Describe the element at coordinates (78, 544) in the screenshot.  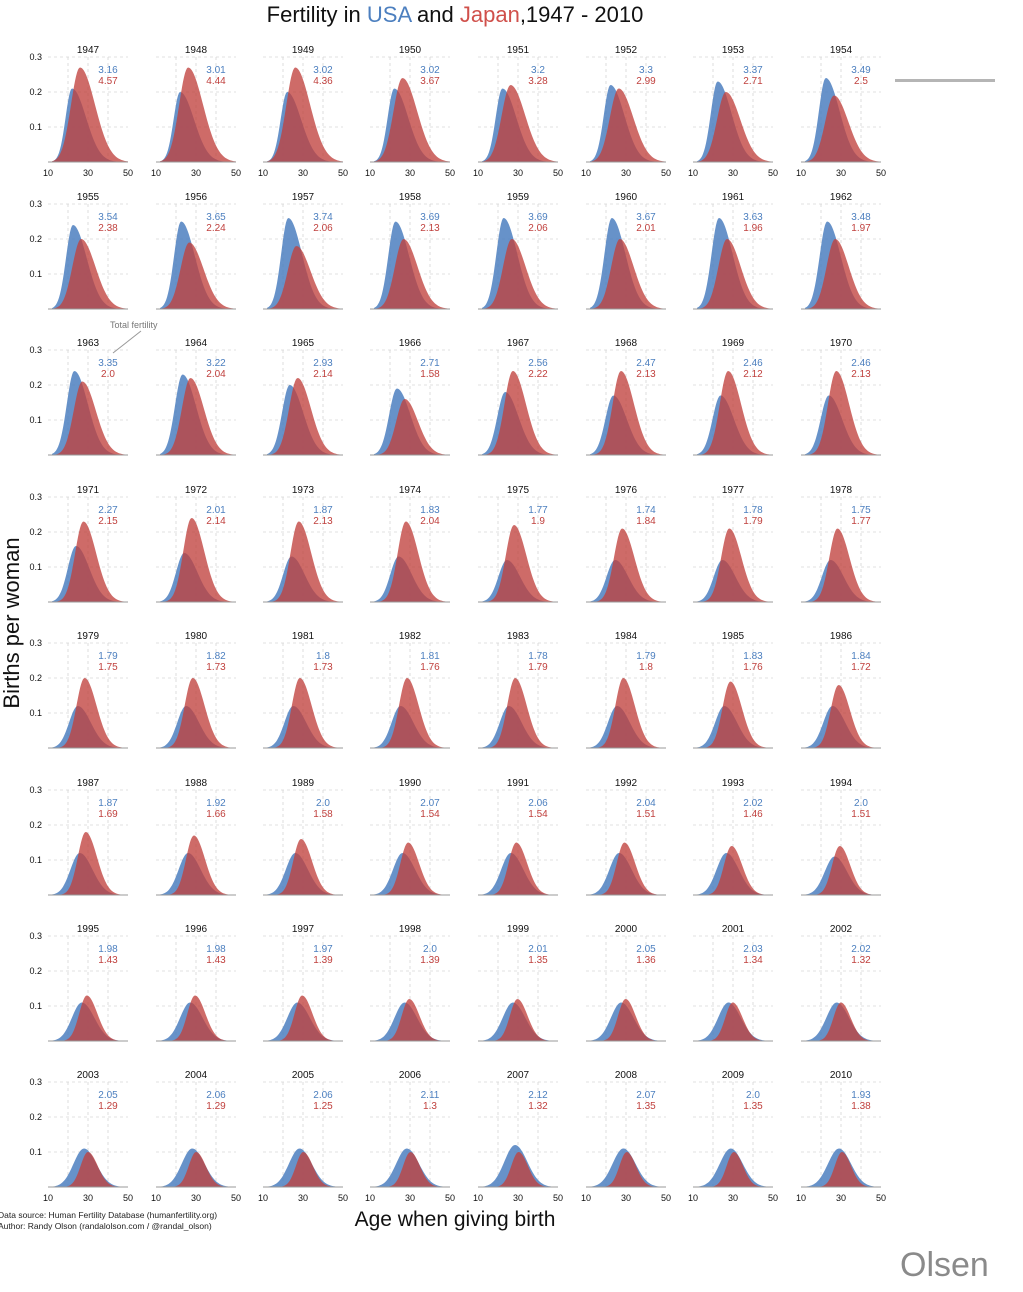
I see `panel-1971: 1971 2.272.15 0.1 0.2 0.3` at that location.